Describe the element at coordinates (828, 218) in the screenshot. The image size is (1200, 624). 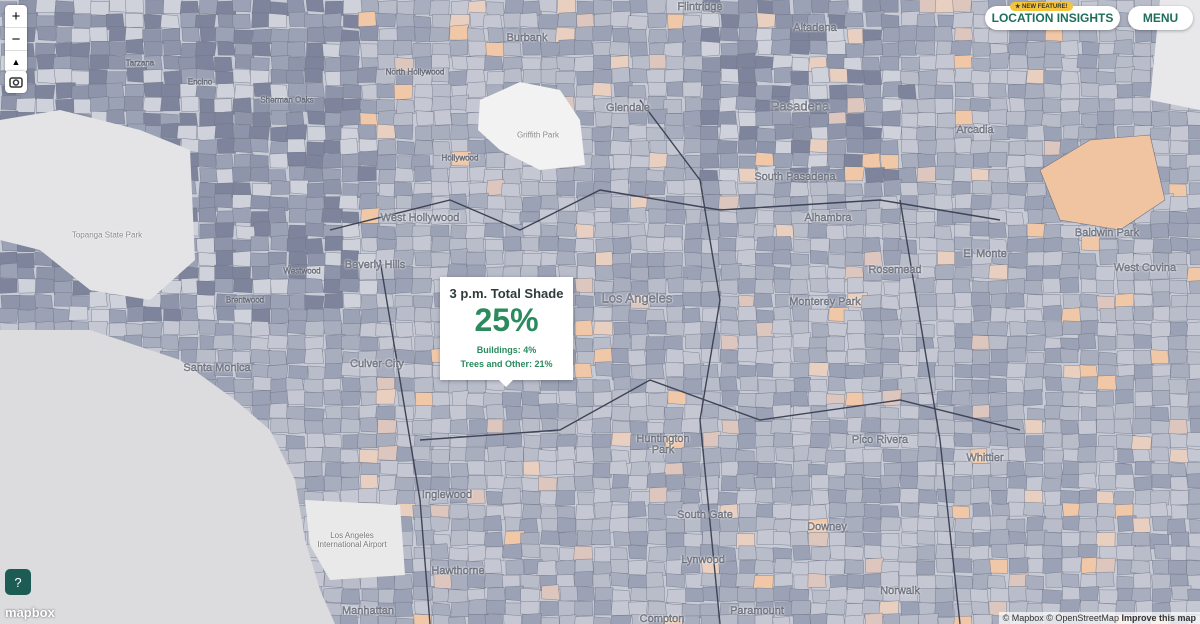
I see `place-label: Alhambra` at that location.